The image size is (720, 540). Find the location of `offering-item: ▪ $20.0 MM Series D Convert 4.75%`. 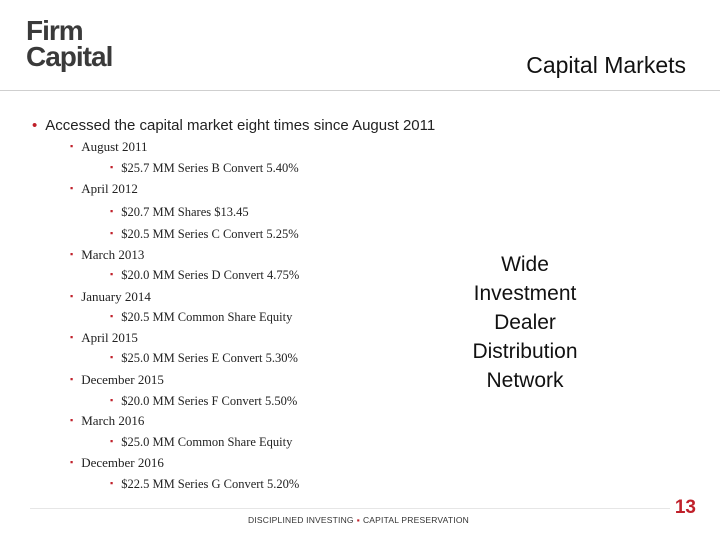

offering-item: ▪ $20.0 MM Series D Convert 4.75% is located at coordinates (205, 275).